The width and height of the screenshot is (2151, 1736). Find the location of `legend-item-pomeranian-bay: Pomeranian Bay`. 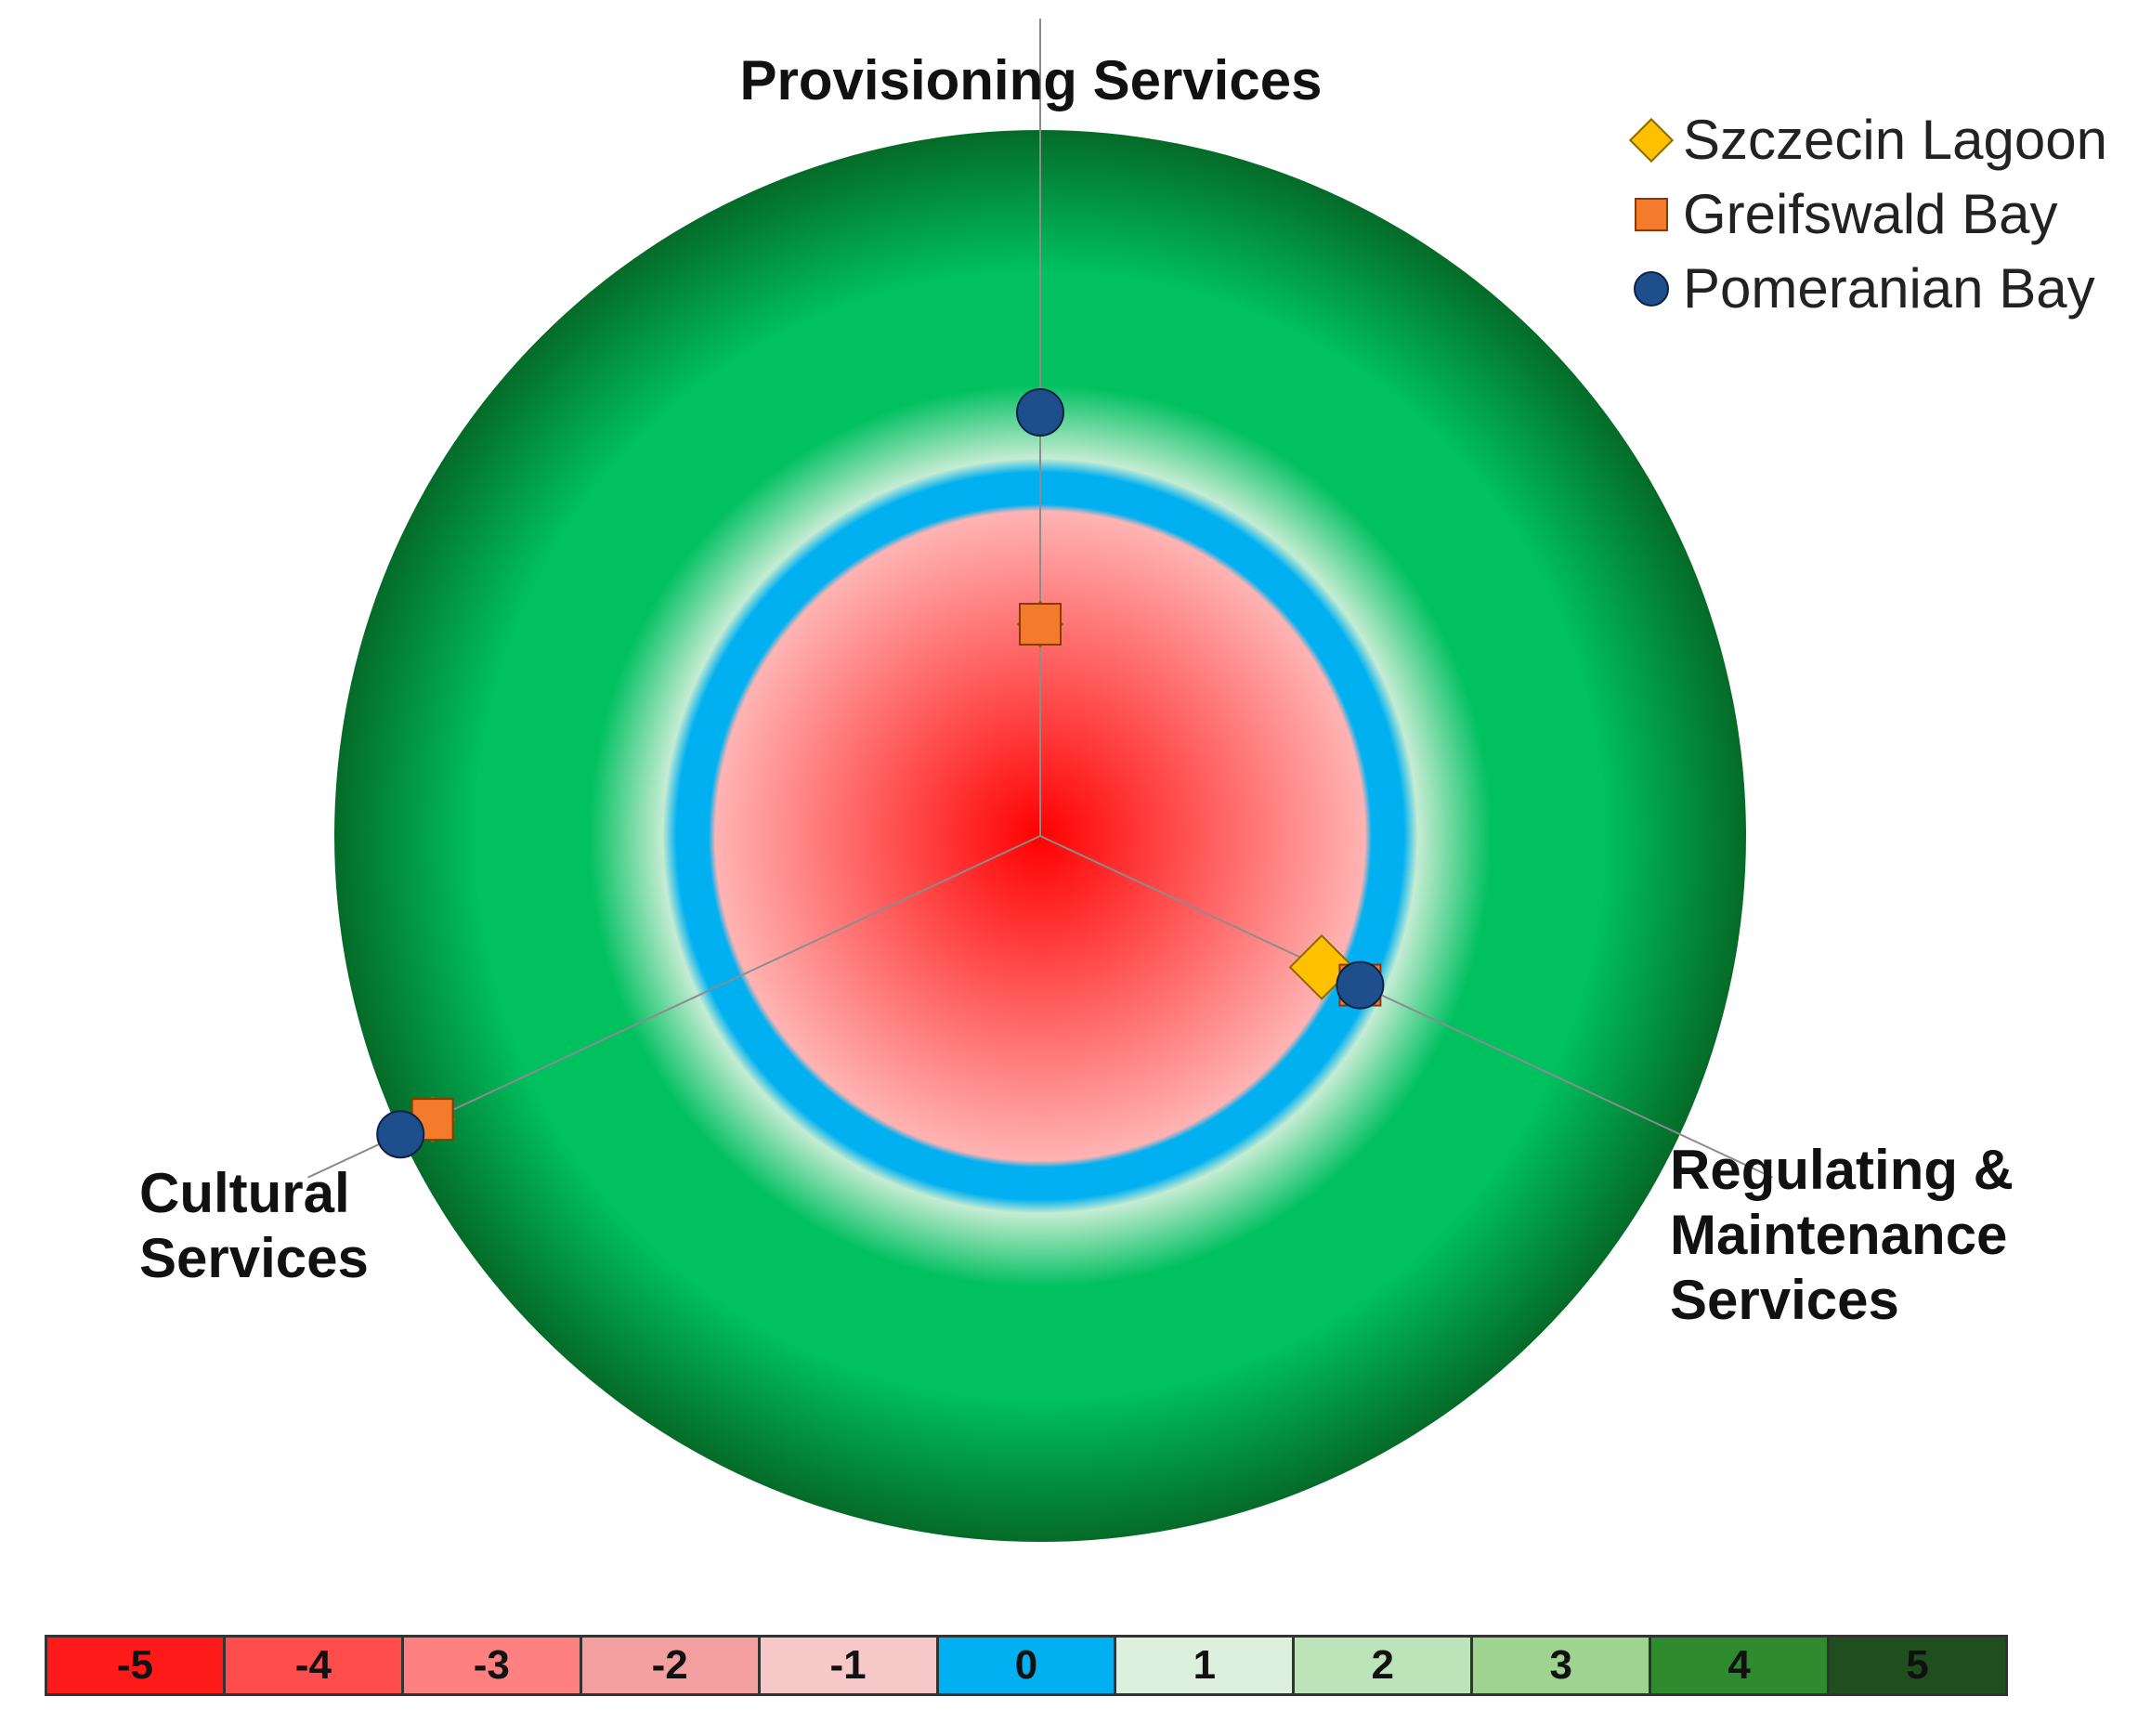

legend-item-pomeranian-bay: Pomeranian Bay is located at coordinates (1867, 288).